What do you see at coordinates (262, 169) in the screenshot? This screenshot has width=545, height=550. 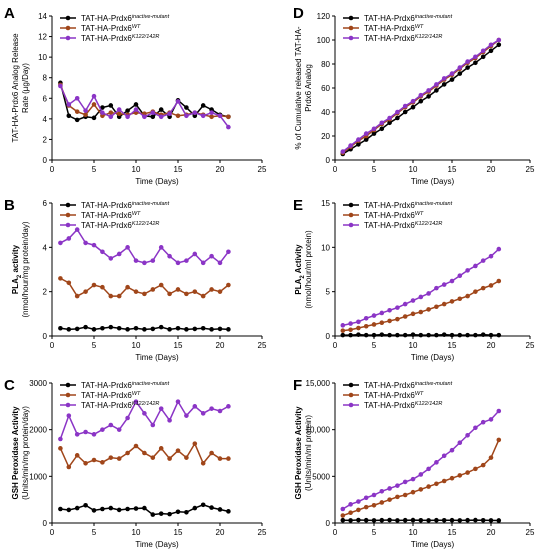 I see `x-tick-label: 25` at bounding box center [262, 169].